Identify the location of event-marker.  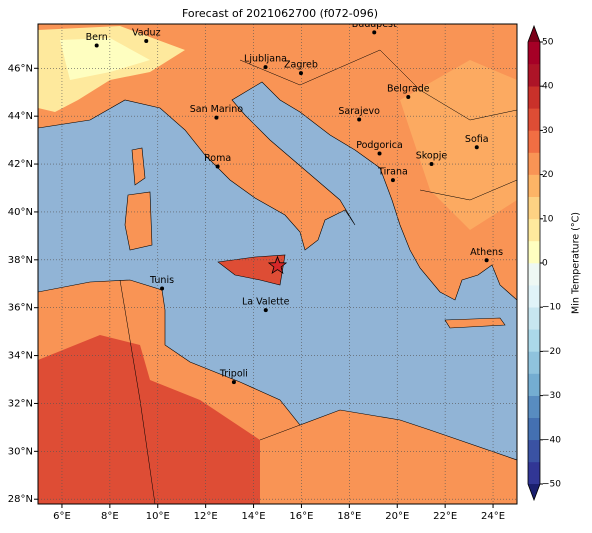
(277, 265).